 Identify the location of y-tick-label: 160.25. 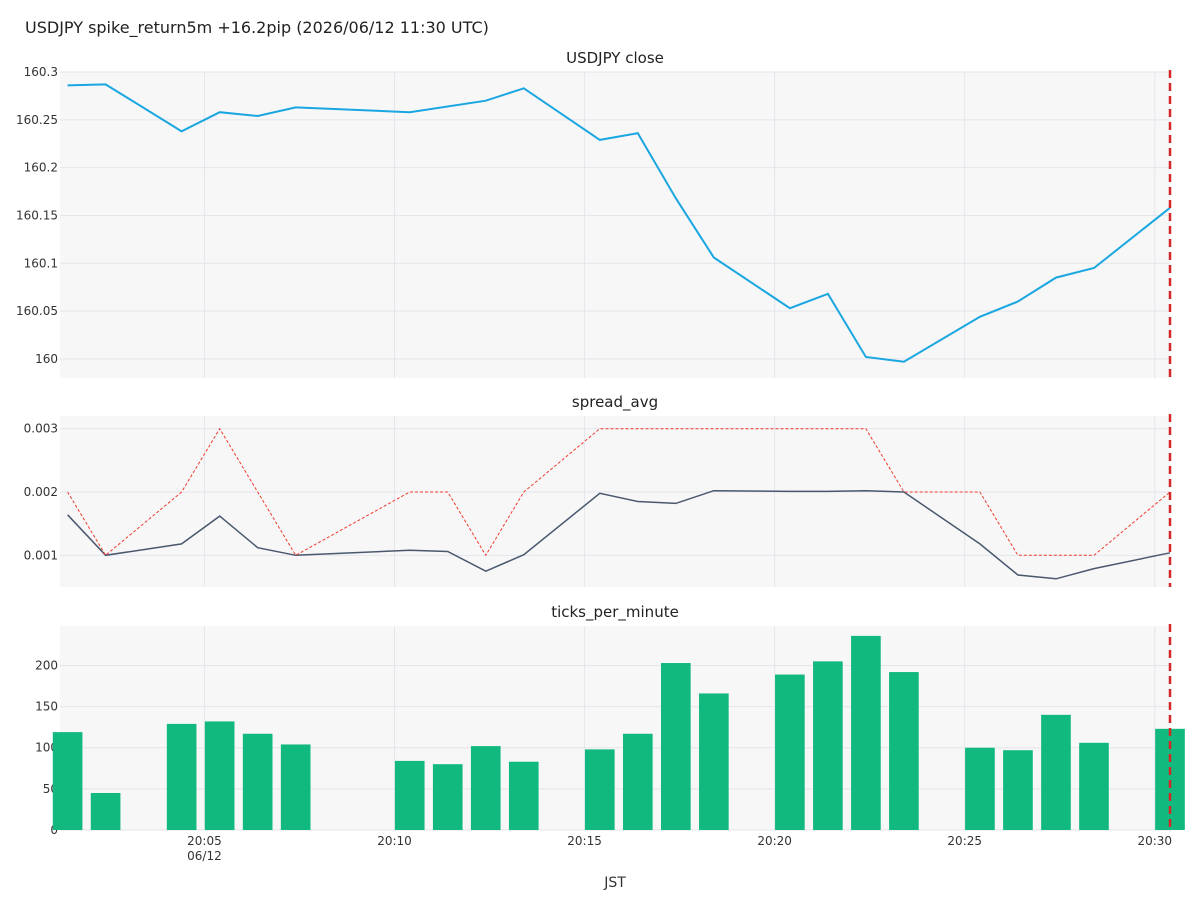
(37, 120).